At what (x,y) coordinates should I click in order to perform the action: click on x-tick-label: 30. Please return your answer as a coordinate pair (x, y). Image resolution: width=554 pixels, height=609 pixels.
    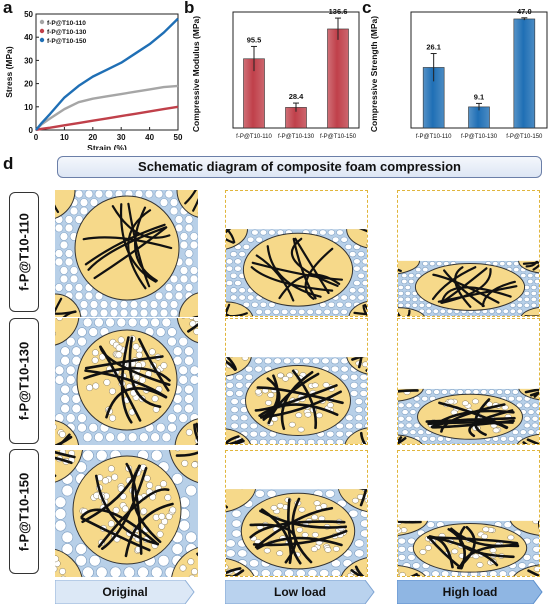
    Looking at the image, I should click on (121, 137).